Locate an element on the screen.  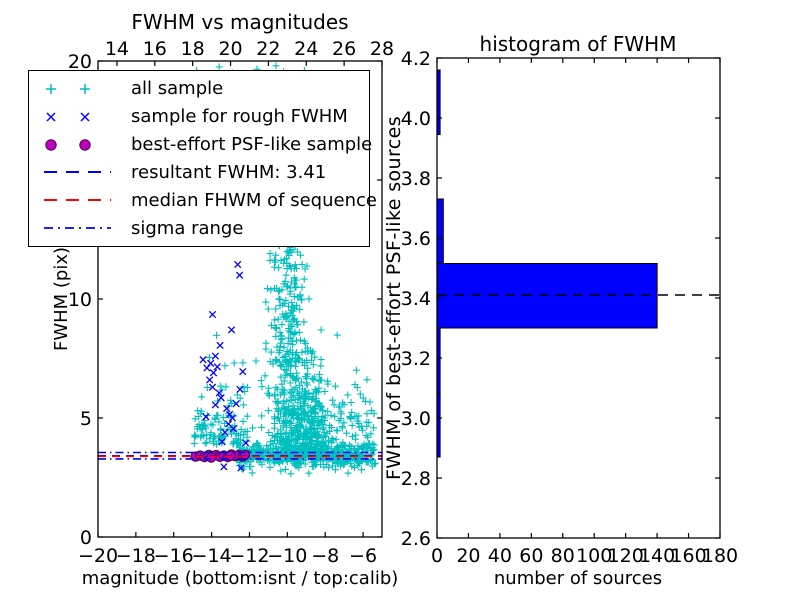
tick-label: 3.4 is located at coordinates (416, 299).